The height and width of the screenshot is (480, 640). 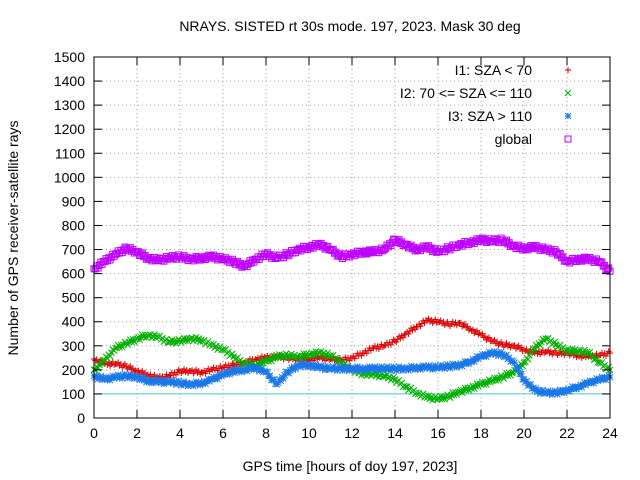 I want to click on legend-label-i3: I3: SZA > 110, so click(x=490, y=116).